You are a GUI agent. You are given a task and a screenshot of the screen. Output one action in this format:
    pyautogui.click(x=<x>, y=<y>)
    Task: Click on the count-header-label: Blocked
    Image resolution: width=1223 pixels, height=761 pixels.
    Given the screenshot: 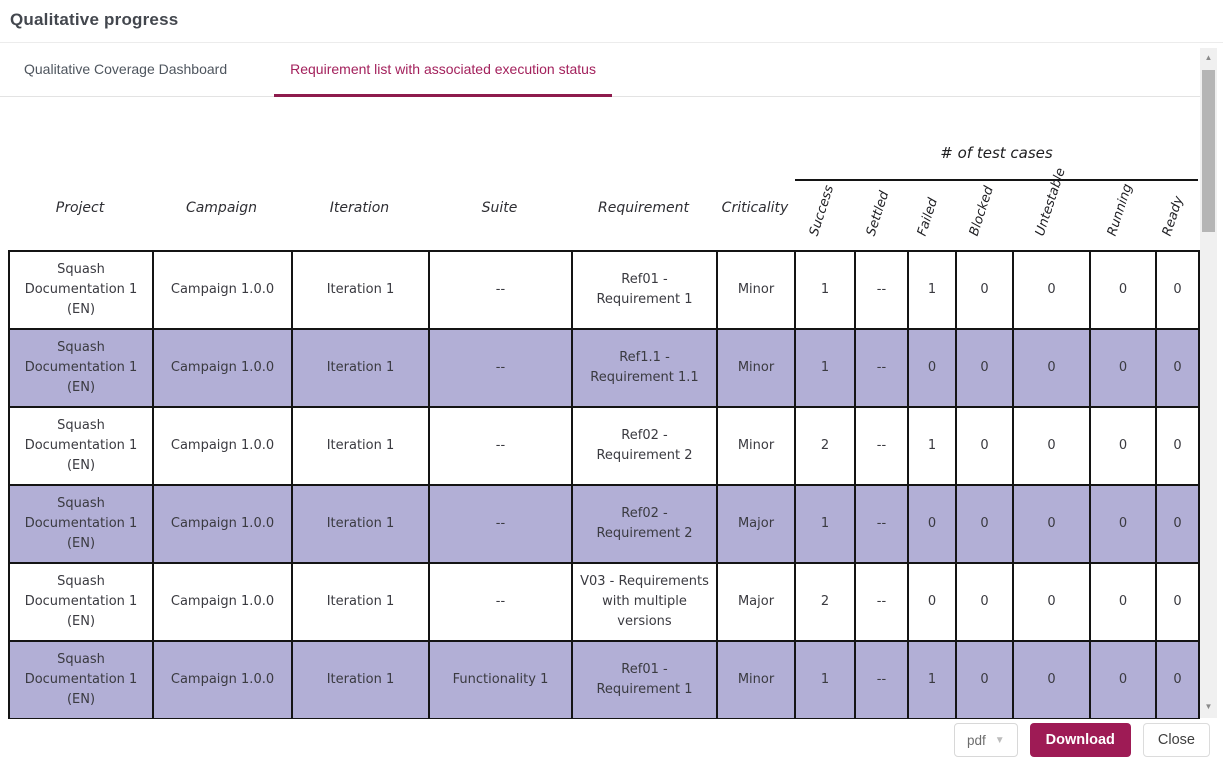 What is the action you would take?
    pyautogui.click(x=981, y=211)
    